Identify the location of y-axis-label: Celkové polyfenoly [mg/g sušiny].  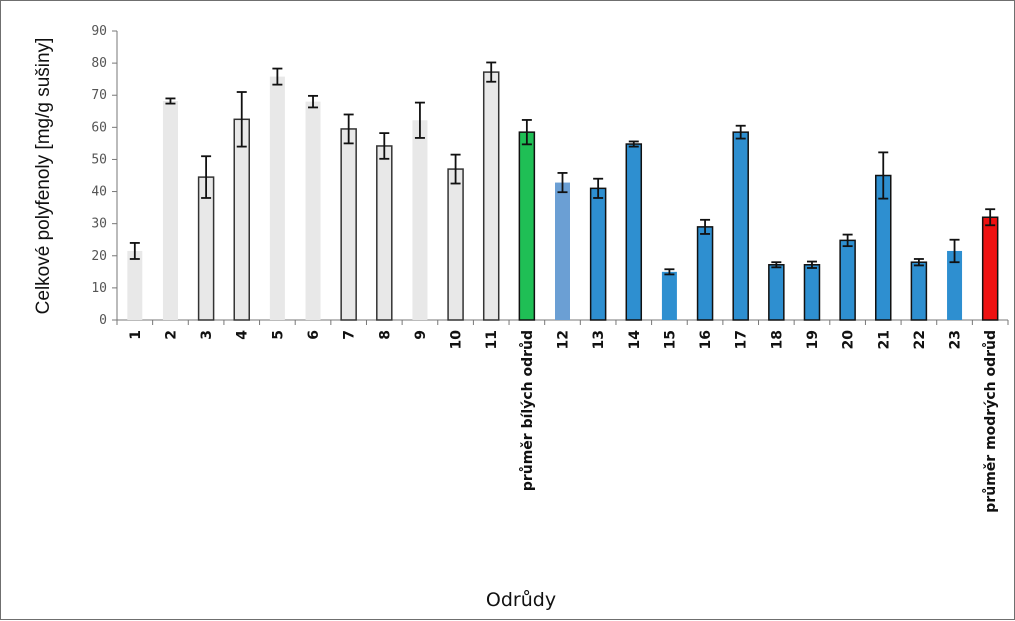
(43, 176).